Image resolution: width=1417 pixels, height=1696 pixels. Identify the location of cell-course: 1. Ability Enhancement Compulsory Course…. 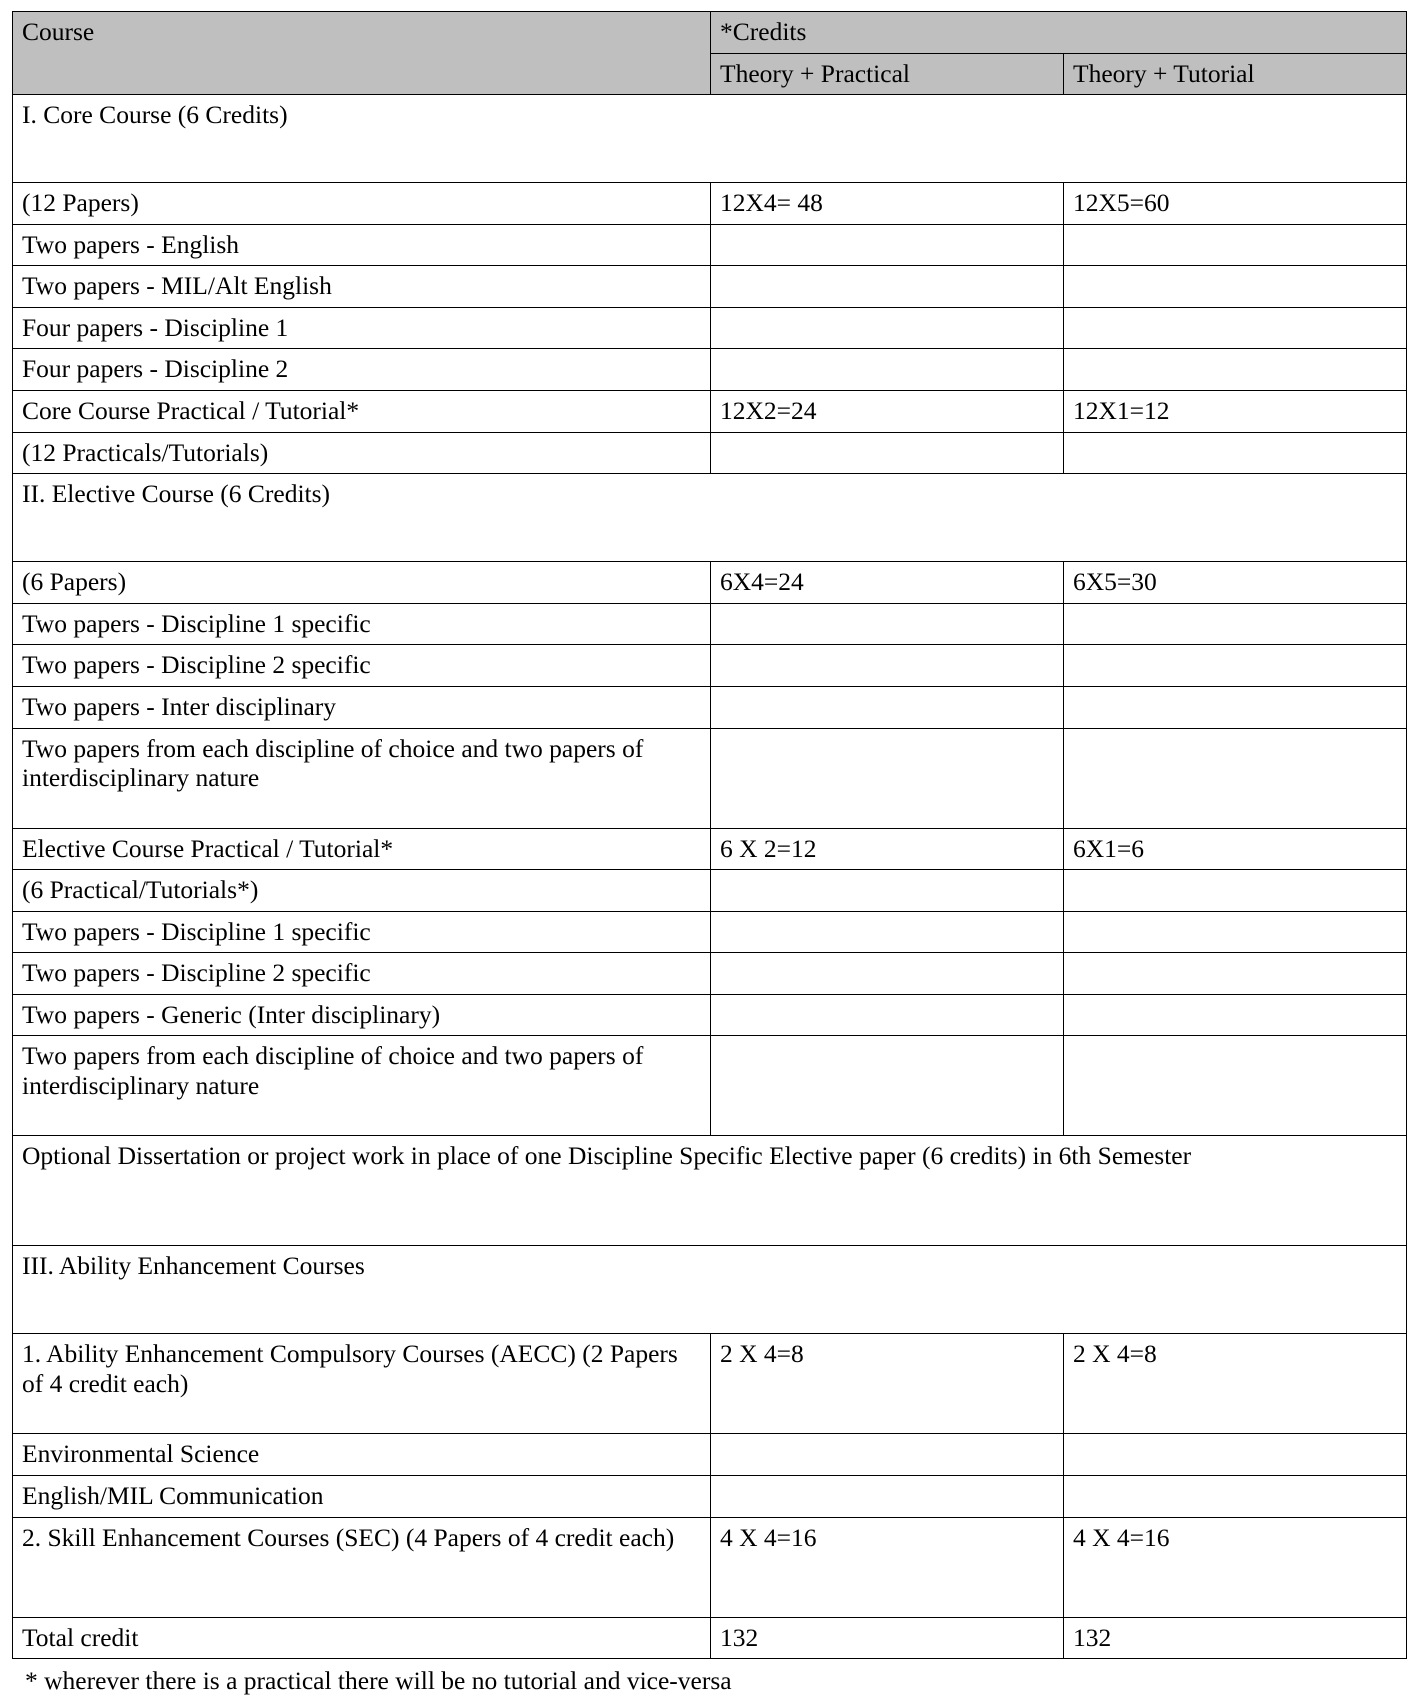
(361, 1384).